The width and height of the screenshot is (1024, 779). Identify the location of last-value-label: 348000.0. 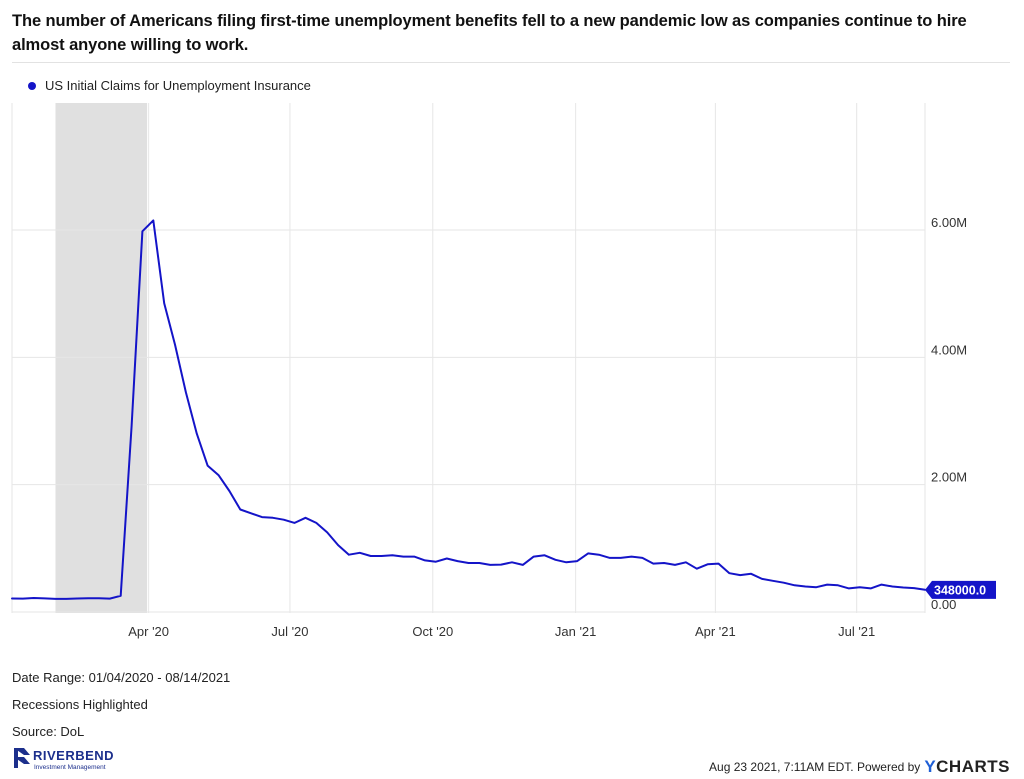
(960, 590).